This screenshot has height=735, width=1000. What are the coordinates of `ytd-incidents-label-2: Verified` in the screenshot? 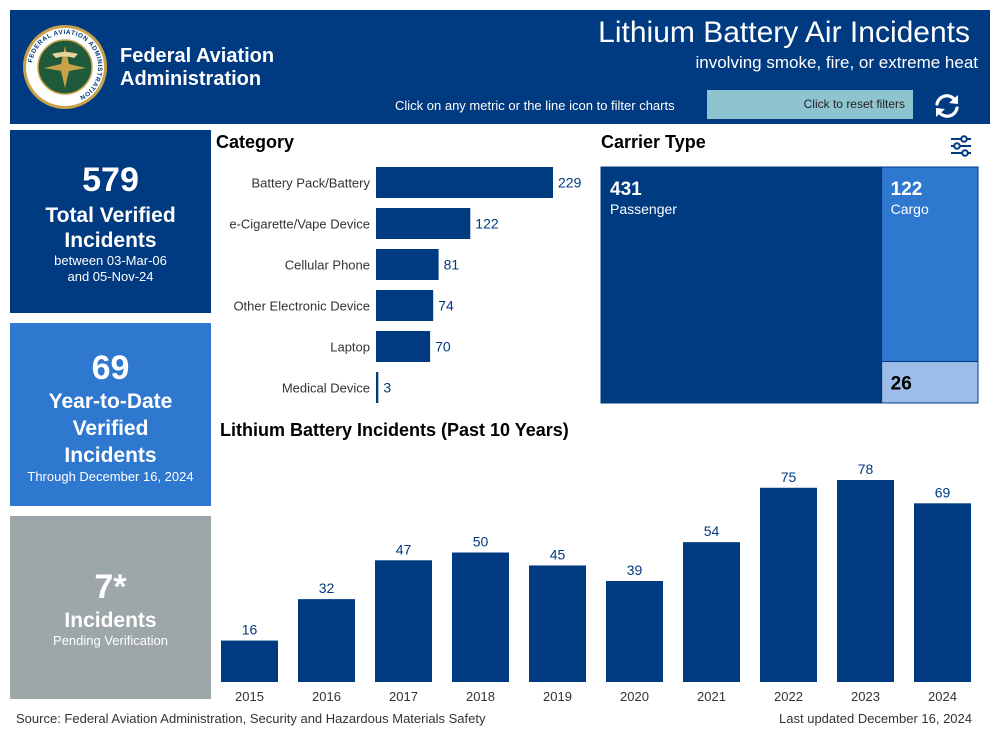 It's located at (110, 428).